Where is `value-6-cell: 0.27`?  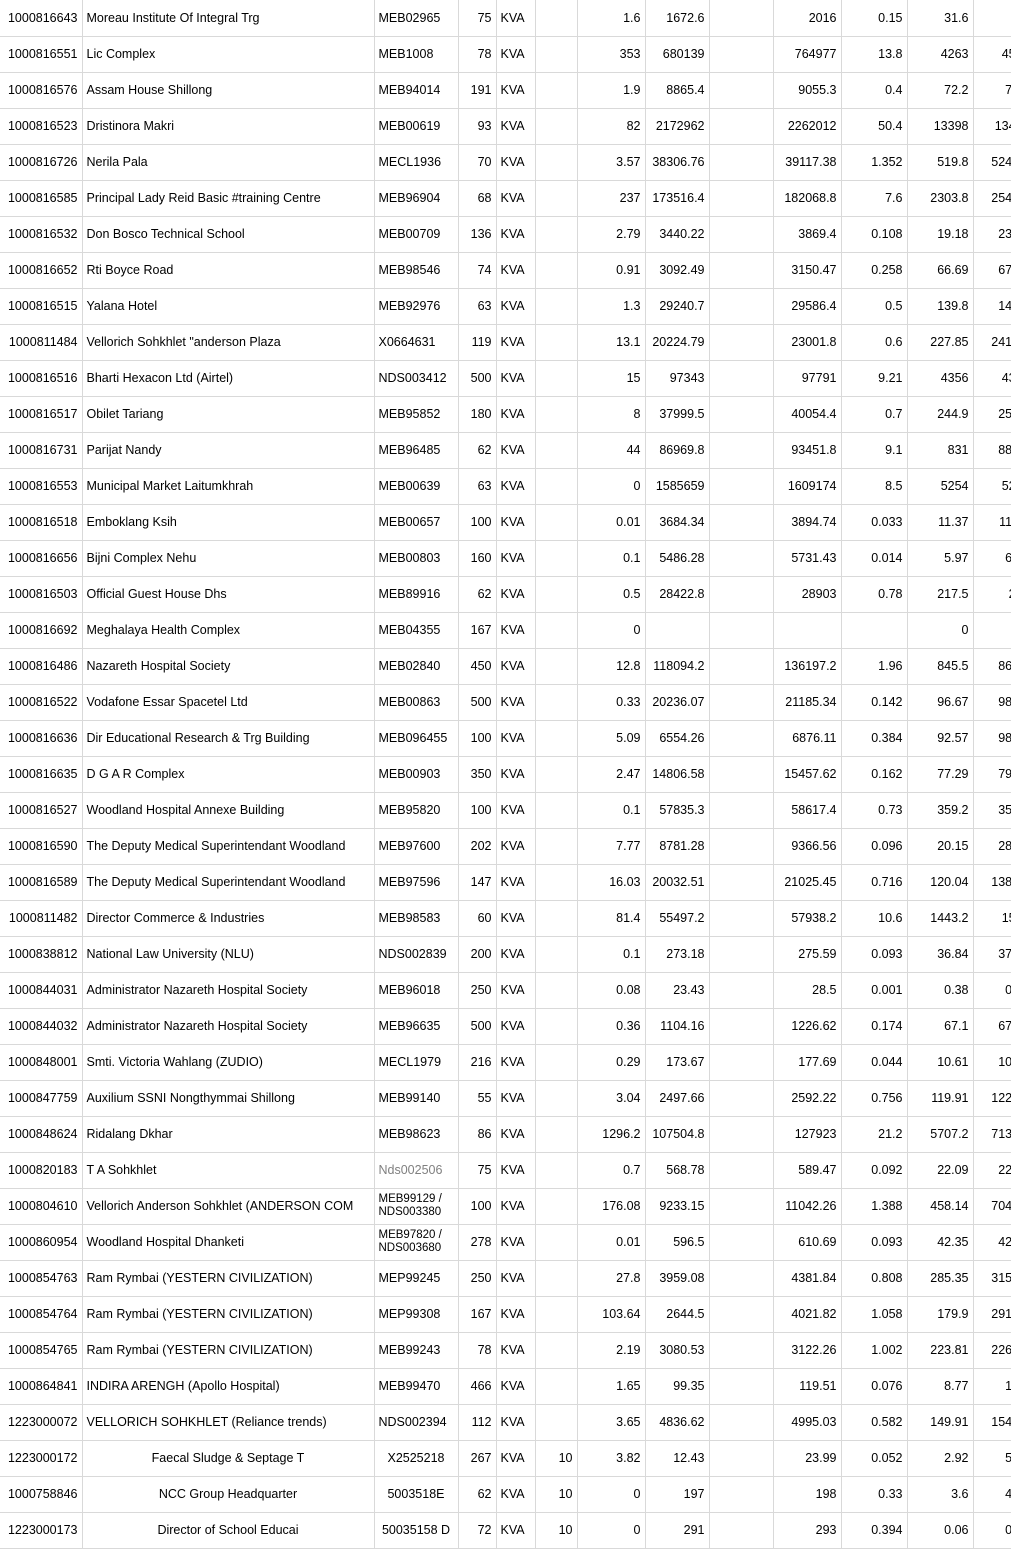
value-6-cell: 0.27 is located at coordinates (992, 1530).